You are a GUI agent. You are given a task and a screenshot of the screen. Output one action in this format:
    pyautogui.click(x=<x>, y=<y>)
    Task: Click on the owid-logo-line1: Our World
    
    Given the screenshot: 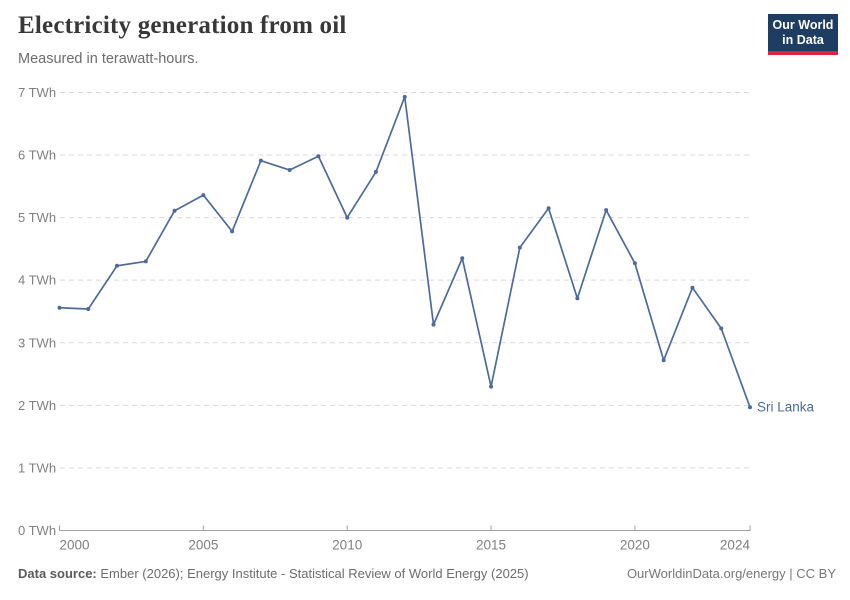 What is the action you would take?
    pyautogui.click(x=803, y=25)
    